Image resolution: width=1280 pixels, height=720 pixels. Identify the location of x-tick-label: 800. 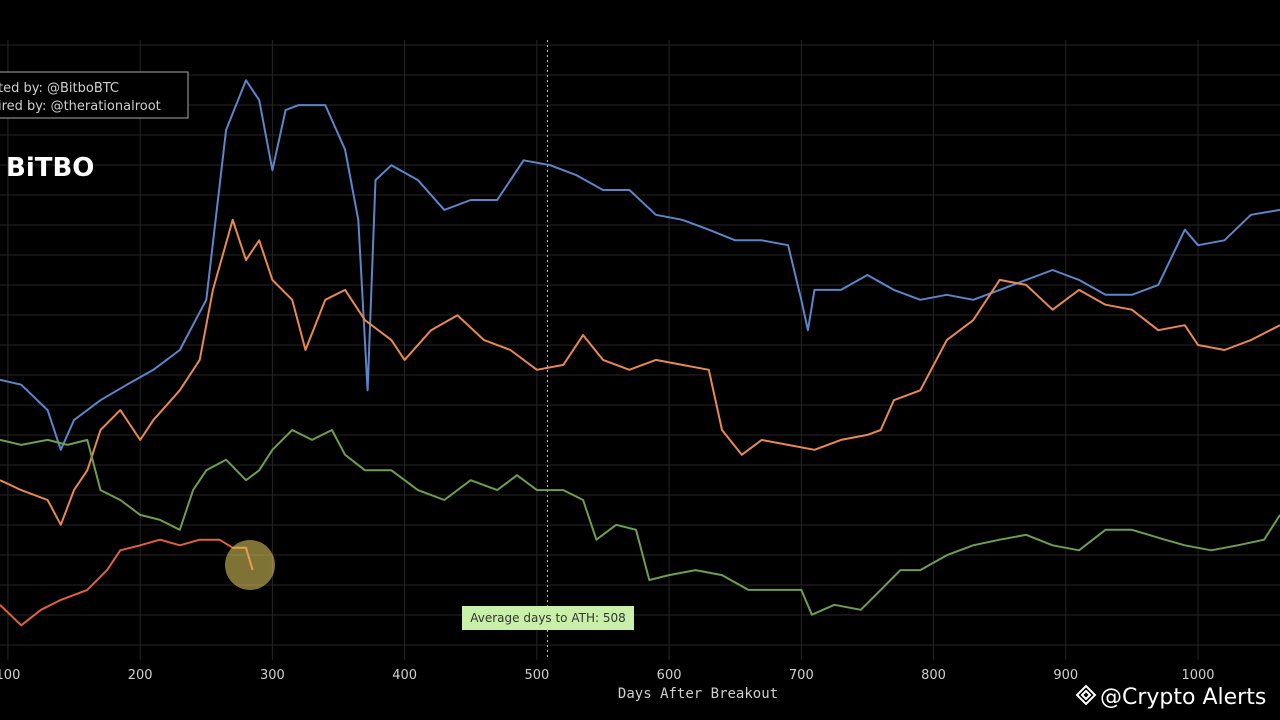
(933, 675).